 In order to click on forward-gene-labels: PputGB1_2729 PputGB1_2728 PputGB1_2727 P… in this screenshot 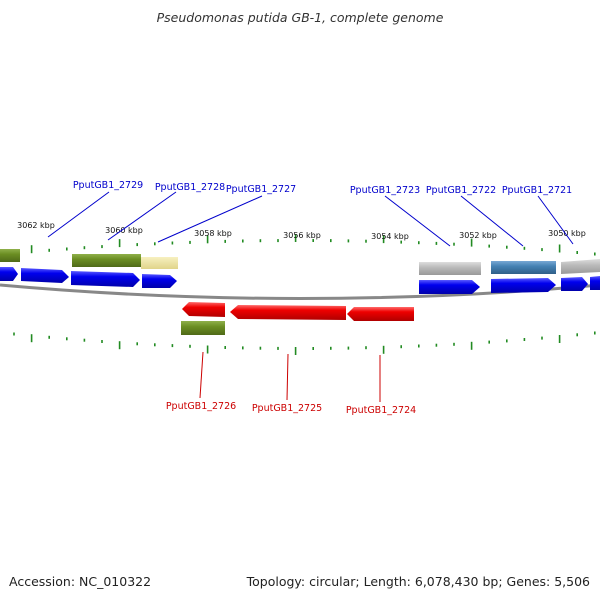, I will do `click(322, 188)`.